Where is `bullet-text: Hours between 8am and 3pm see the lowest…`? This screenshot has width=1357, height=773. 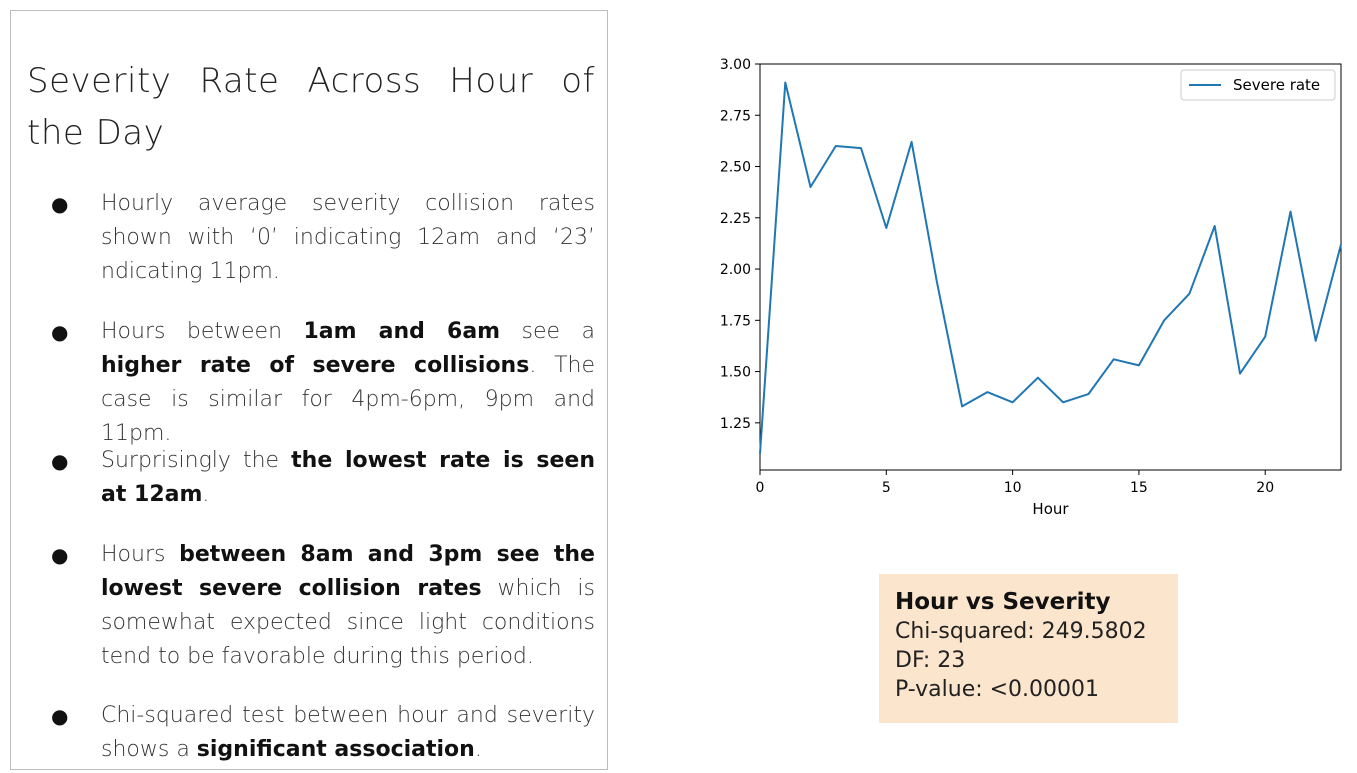 bullet-text: Hours between 8am and 3pm see the lowest… is located at coordinates (348, 606).